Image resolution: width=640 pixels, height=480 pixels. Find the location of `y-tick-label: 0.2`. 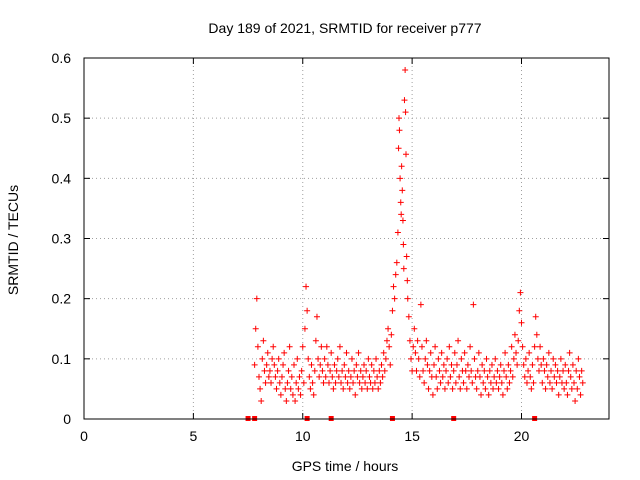

y-tick-label: 0.2 is located at coordinates (62, 299).